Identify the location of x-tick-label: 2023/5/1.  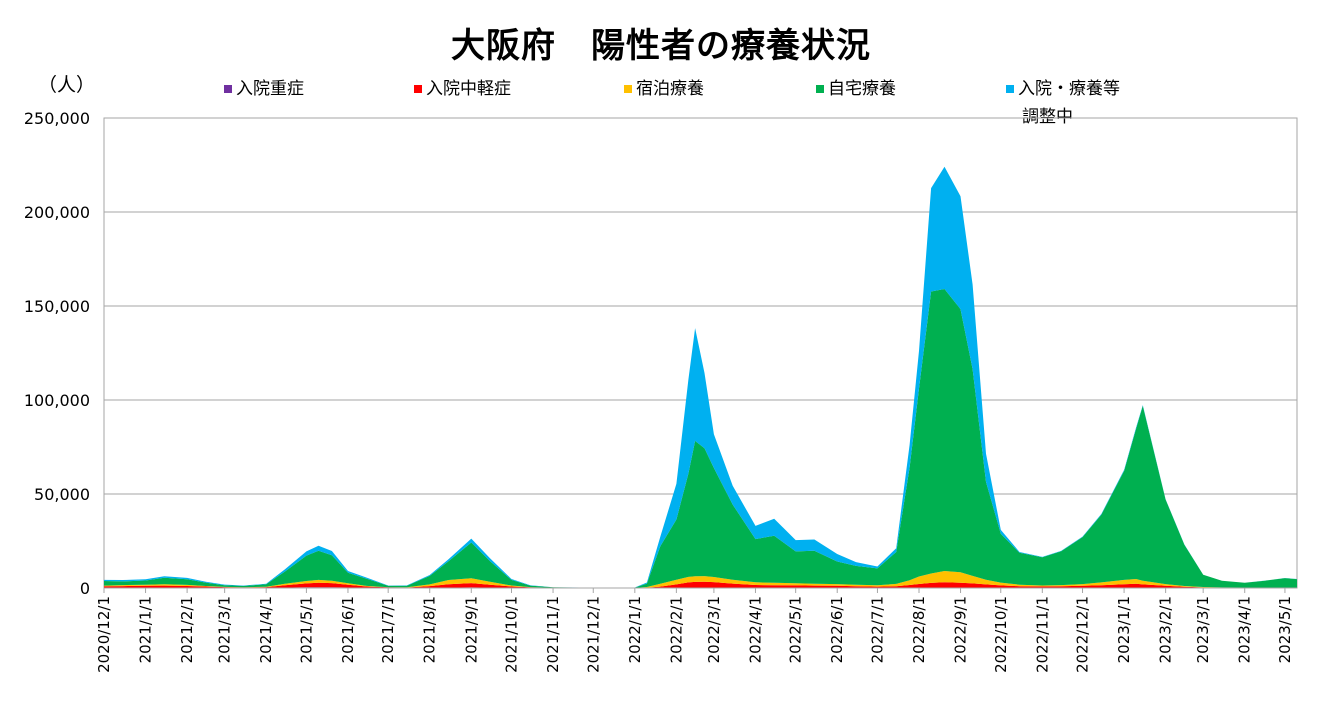
(1285, 629).